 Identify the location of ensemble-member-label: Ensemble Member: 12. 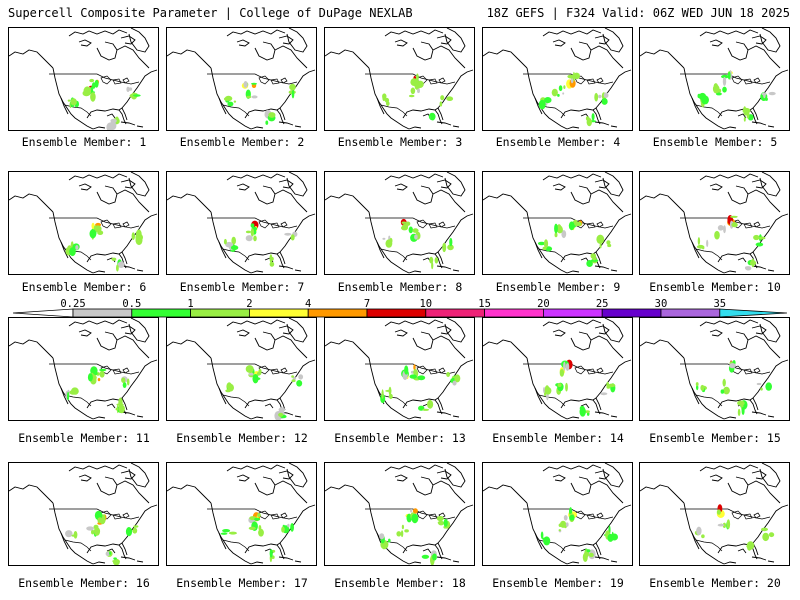
(242, 438).